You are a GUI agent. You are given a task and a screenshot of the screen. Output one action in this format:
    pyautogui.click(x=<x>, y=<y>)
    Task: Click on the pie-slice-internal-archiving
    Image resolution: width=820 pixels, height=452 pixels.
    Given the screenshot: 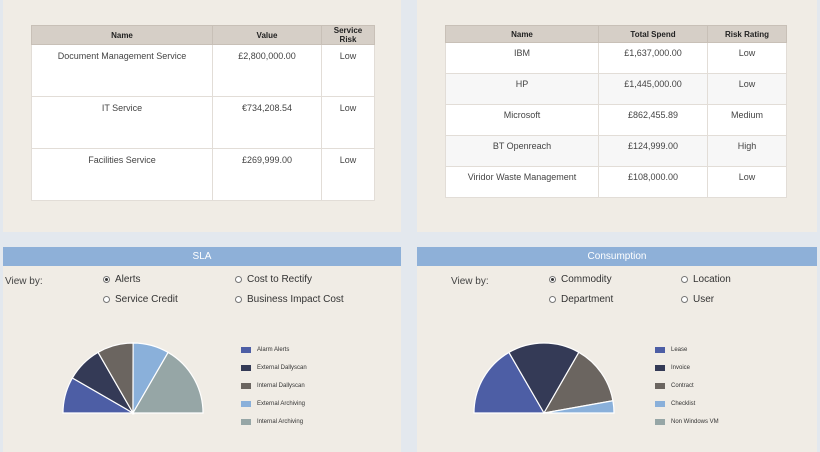 What is the action you would take?
    pyautogui.click(x=167, y=382)
    